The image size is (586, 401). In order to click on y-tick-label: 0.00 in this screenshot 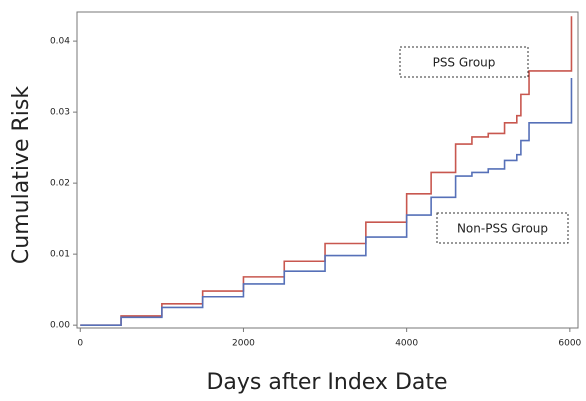, I will do `click(60, 326)`.